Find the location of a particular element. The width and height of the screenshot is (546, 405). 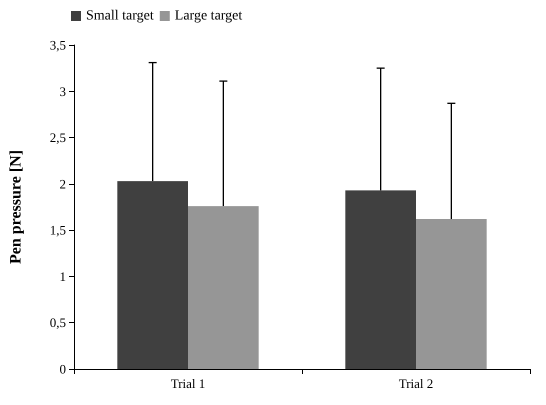

y-tick-label: 2 is located at coordinates (63, 184).